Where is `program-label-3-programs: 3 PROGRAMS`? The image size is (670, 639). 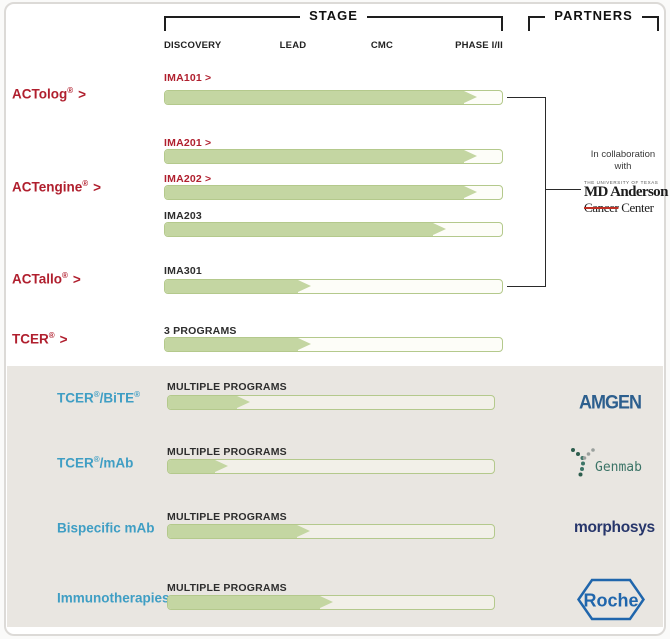
program-label-3-programs: 3 PROGRAMS is located at coordinates (200, 331).